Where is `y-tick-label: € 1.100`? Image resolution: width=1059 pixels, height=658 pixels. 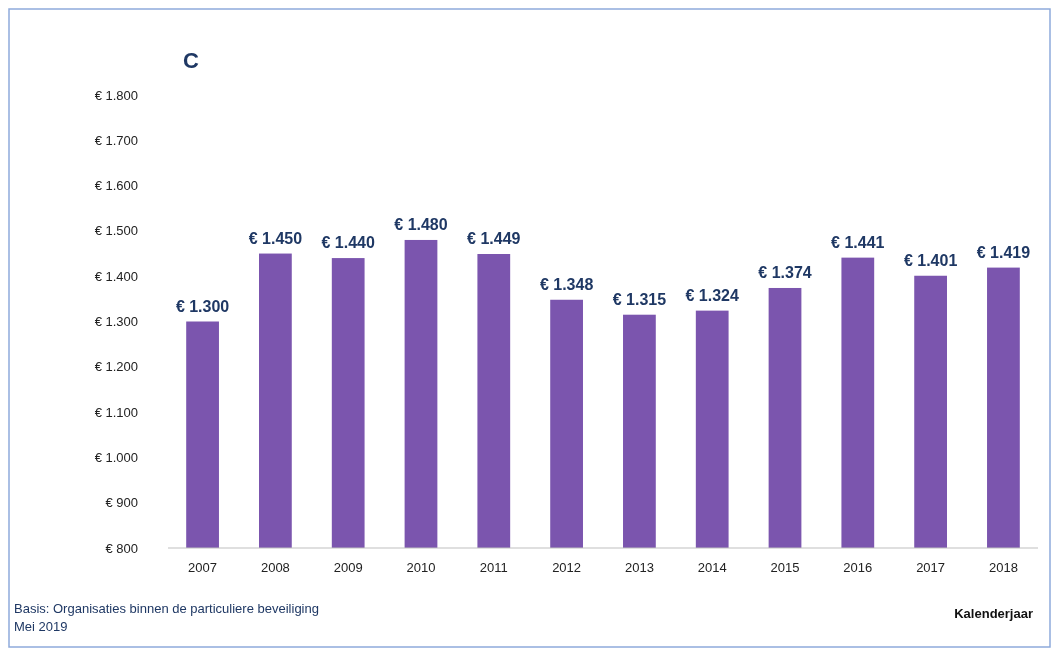
y-tick-label: € 1.100 is located at coordinates (116, 412).